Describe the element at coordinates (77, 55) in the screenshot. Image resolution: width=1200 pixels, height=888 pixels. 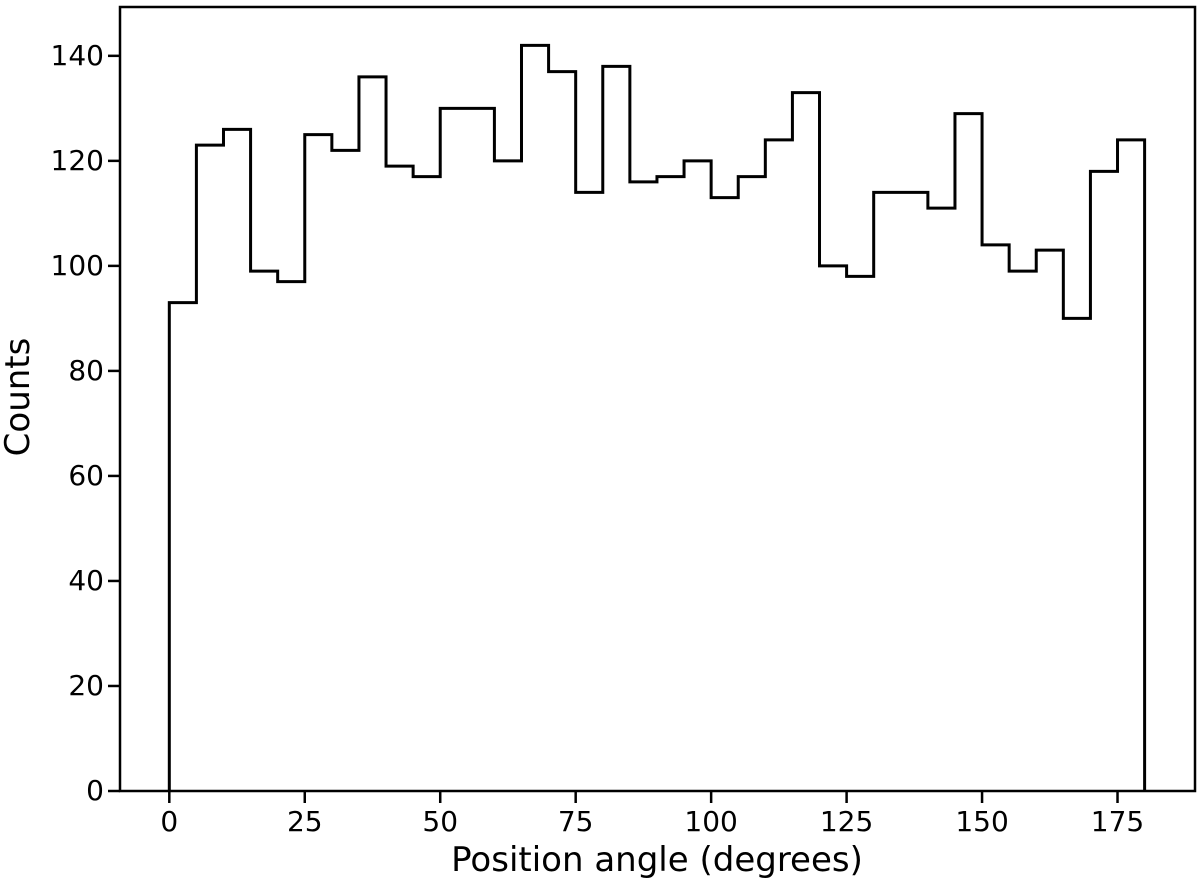
I see `y-tick-label: 140` at that location.